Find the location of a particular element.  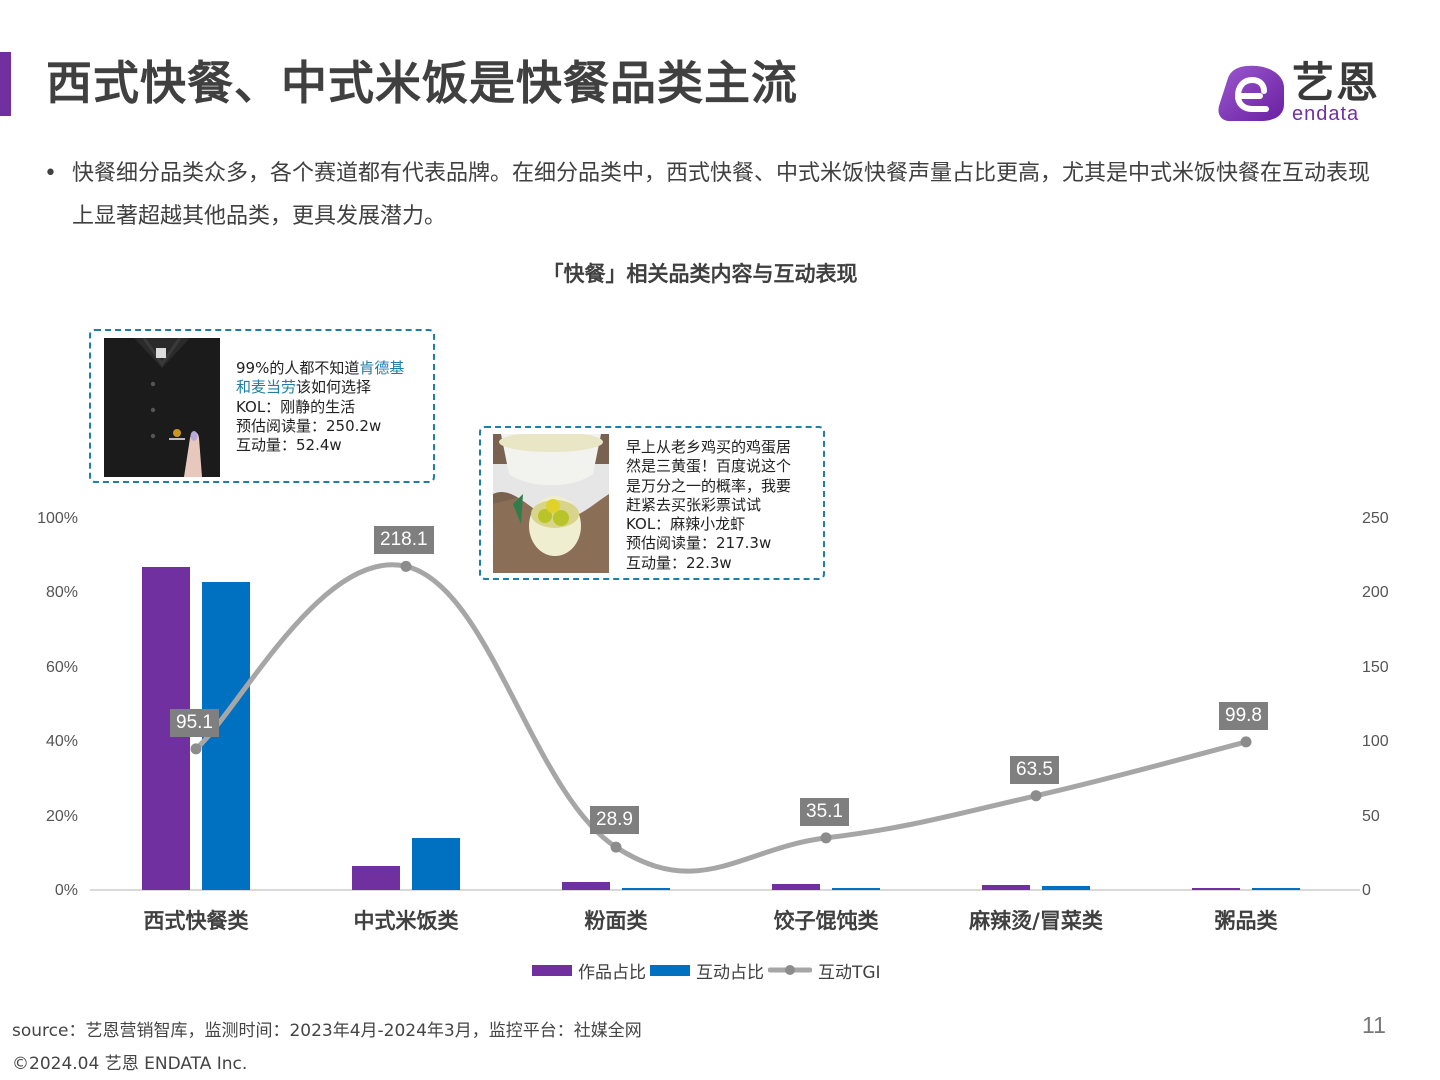

brand-highlight-mcd: 和麦当劳 is located at coordinates (266, 387).